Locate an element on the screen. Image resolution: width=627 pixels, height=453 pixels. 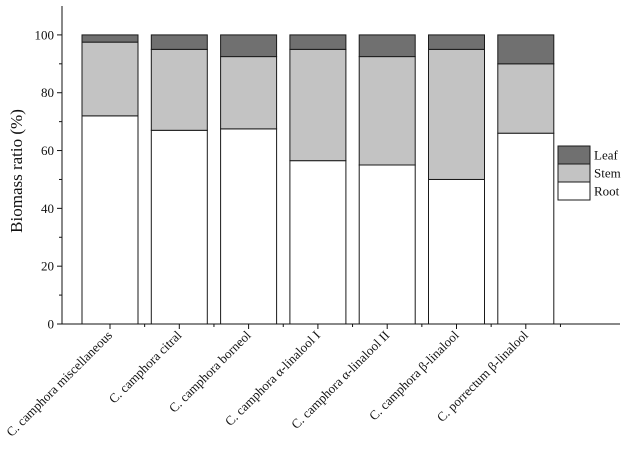
legend-label-root: Root is located at coordinates (607, 191).